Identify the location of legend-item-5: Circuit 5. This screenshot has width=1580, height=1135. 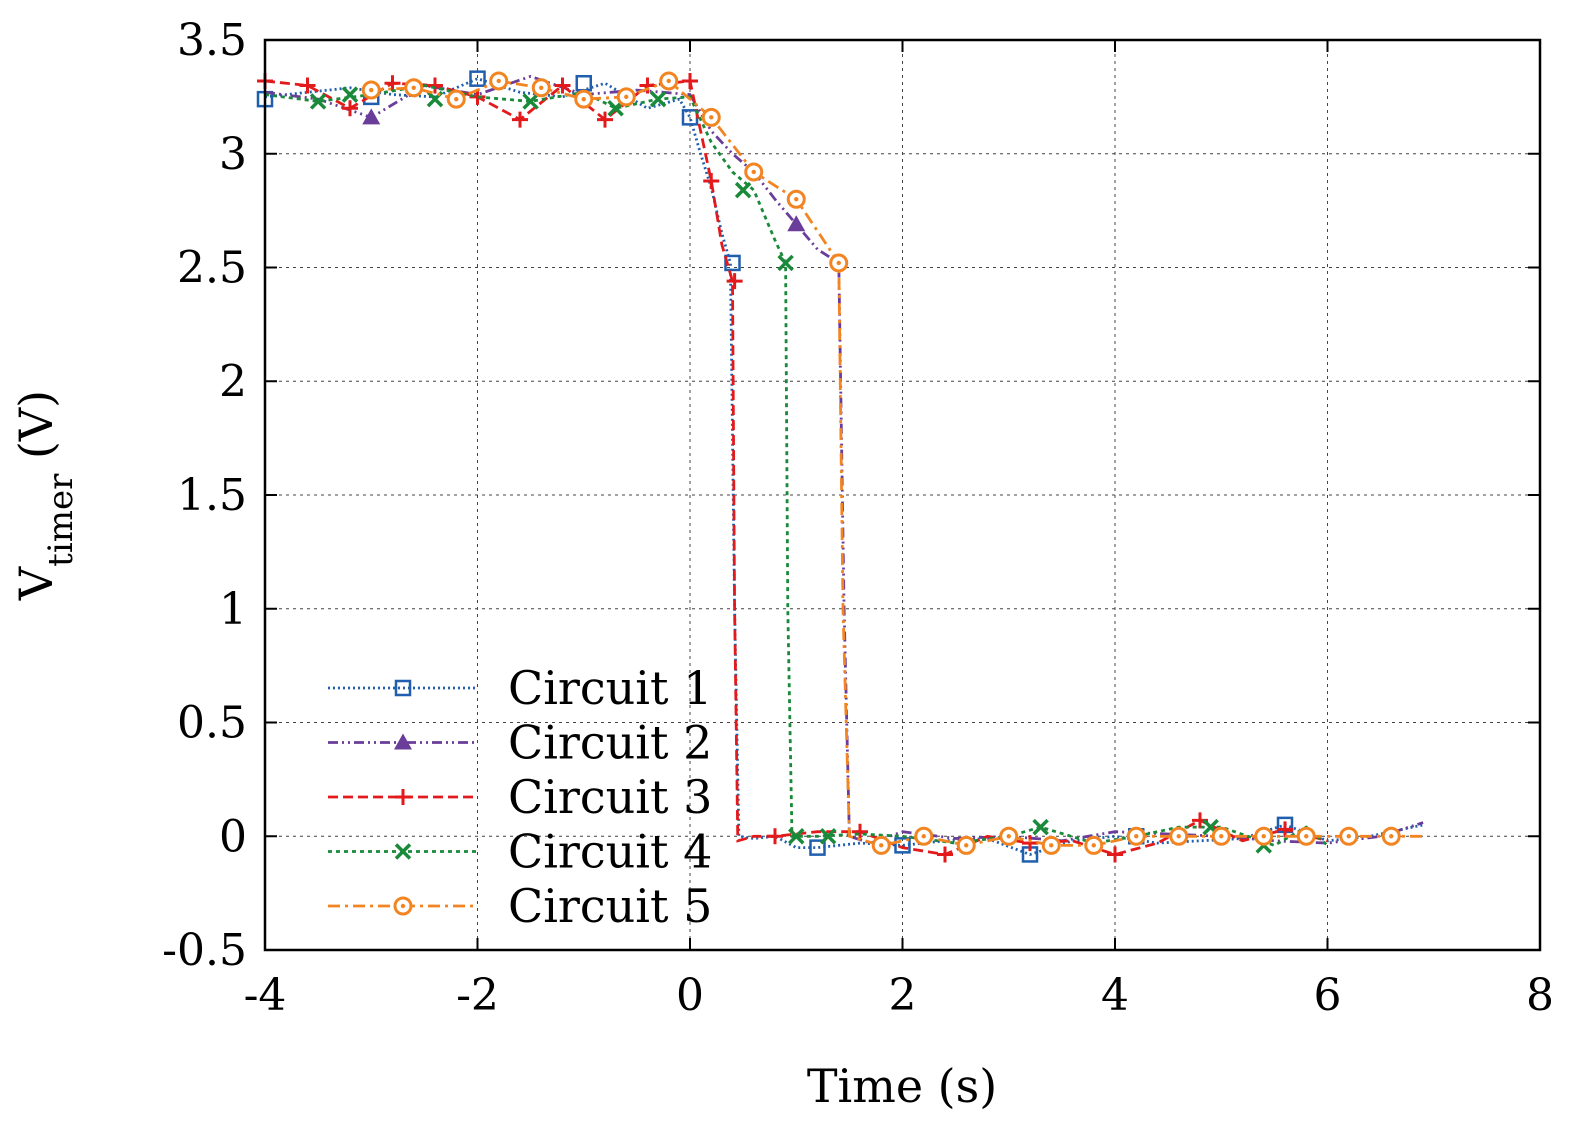
(520, 906).